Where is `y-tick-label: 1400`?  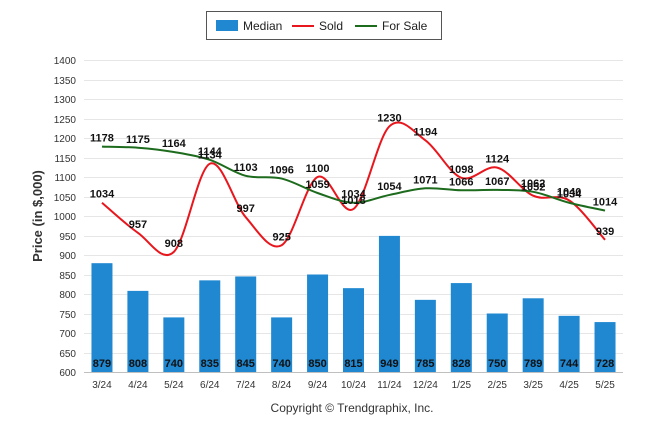
y-tick-label: 1400 is located at coordinates (65, 61).